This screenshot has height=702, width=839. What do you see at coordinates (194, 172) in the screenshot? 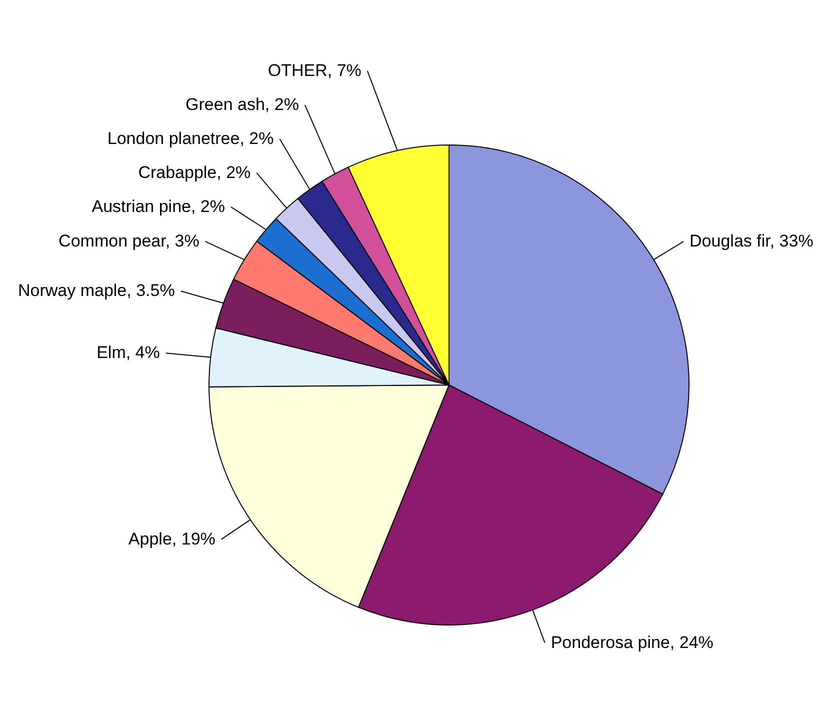
I see `slice-label: Crabapple, 2%` at bounding box center [194, 172].